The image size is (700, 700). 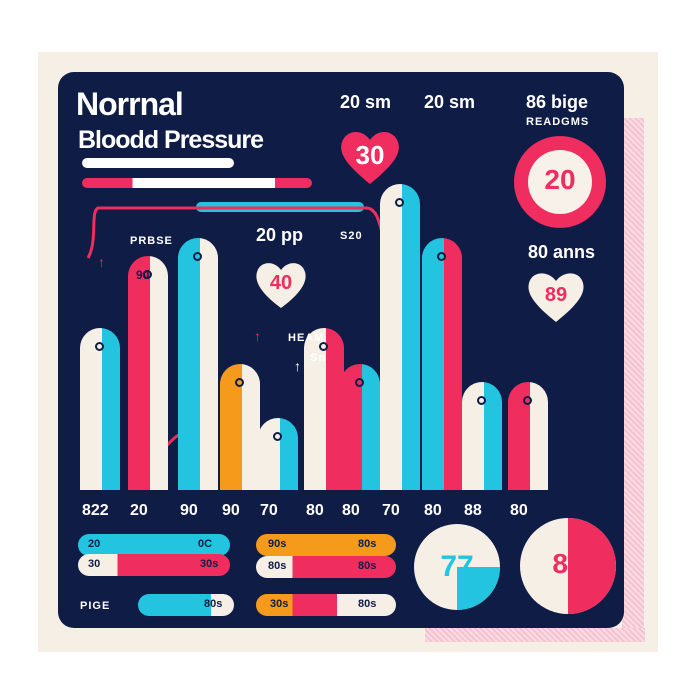 I want to click on x-tick-label: 20, so click(x=139, y=510).